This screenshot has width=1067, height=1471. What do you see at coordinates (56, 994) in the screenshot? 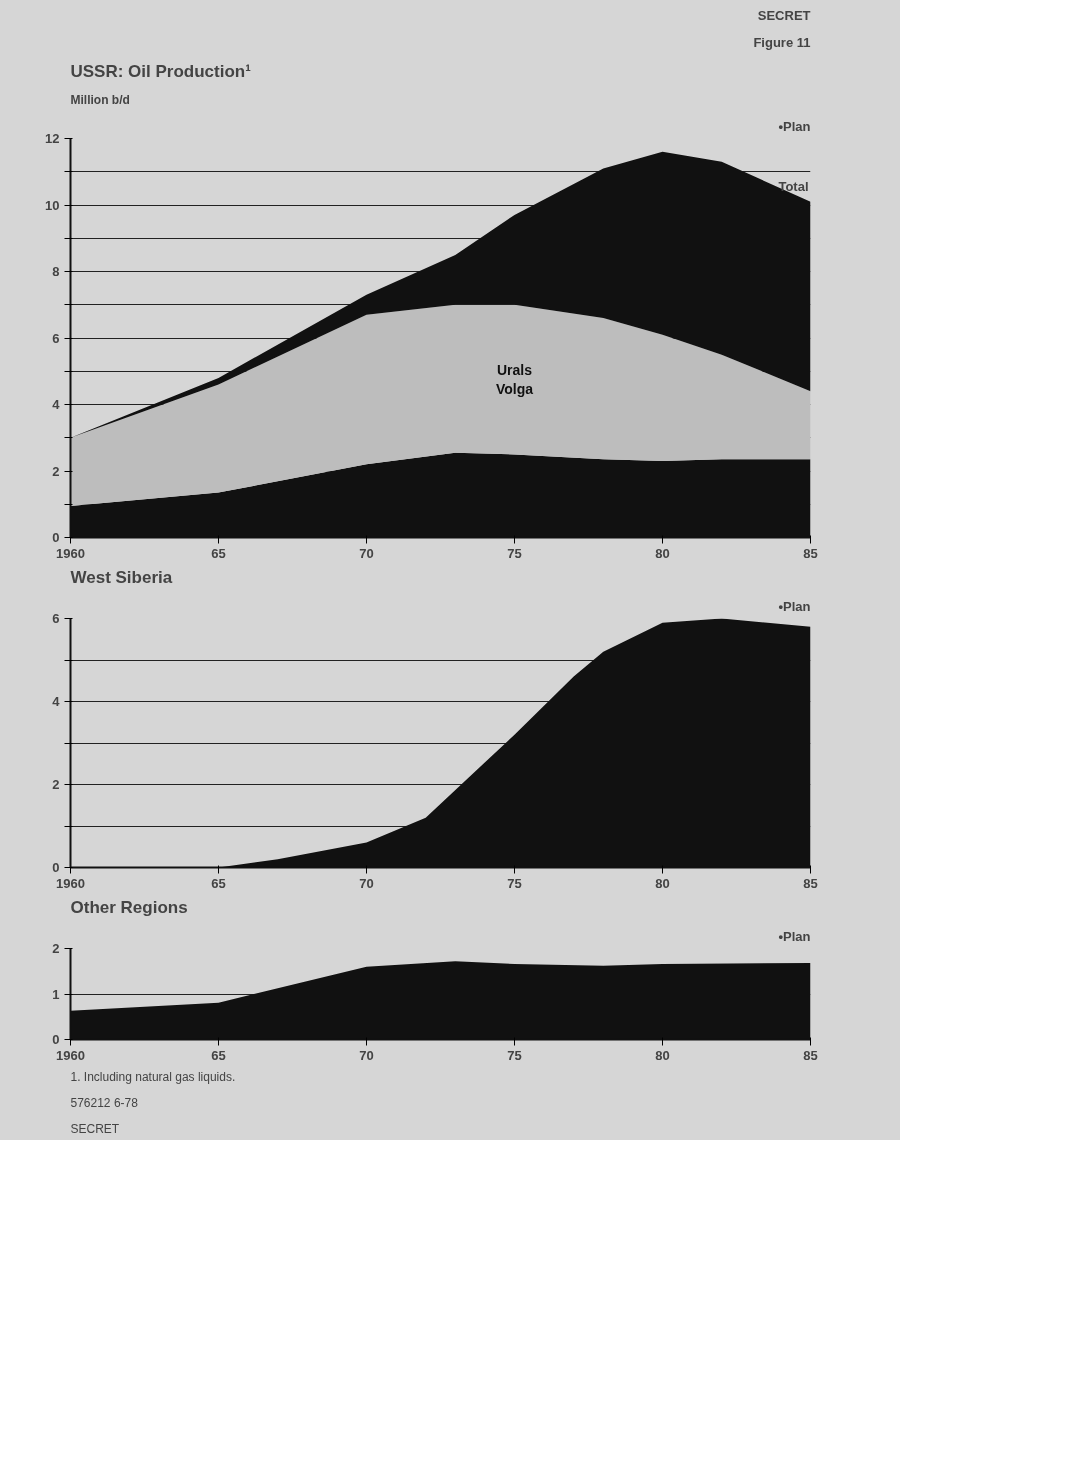
I see `y-tick-label: 1` at bounding box center [56, 994].